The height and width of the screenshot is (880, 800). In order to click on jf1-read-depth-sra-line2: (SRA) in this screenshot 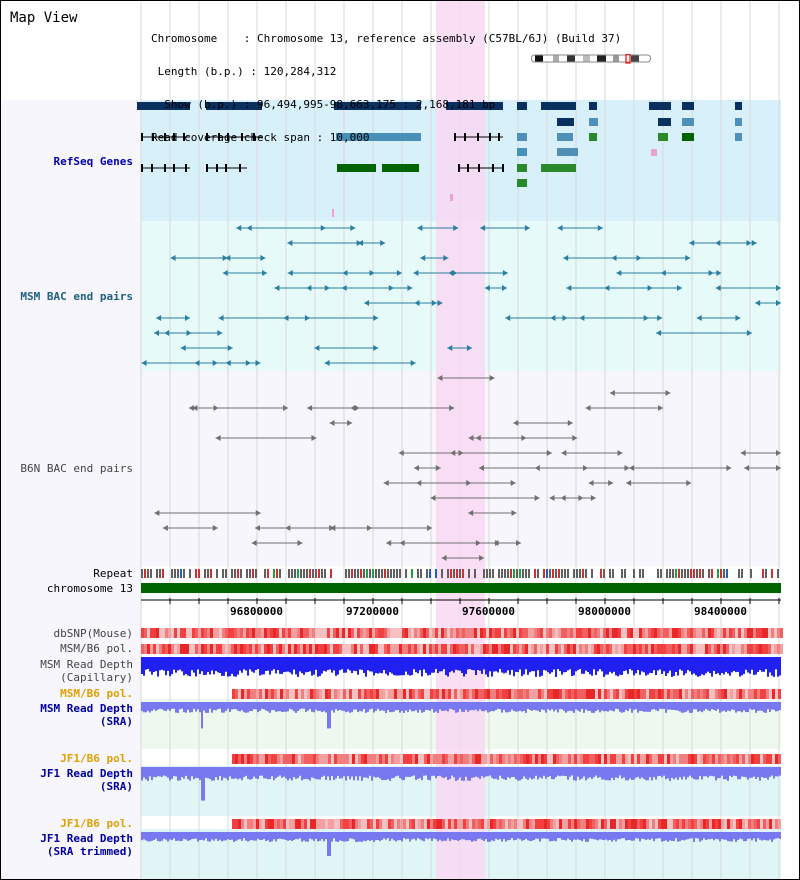, I will do `click(116, 786)`.